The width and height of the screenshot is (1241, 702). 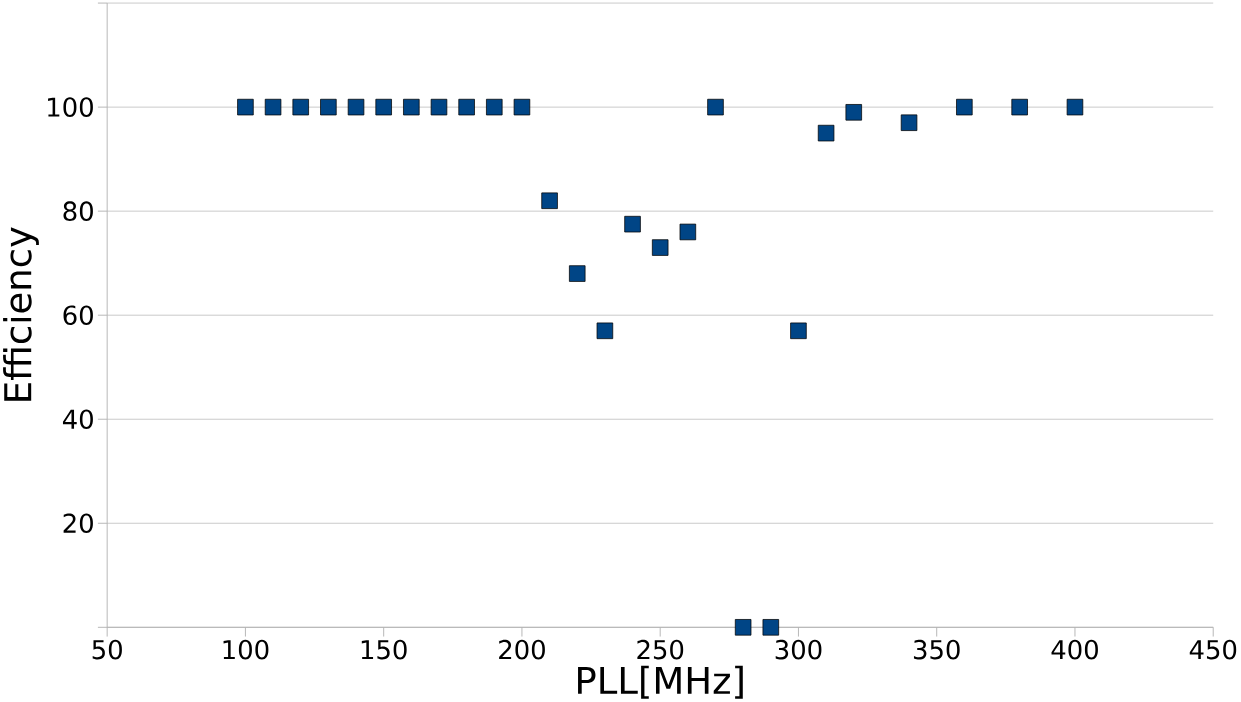 I want to click on x-tick-label: 350, so click(x=936, y=649).